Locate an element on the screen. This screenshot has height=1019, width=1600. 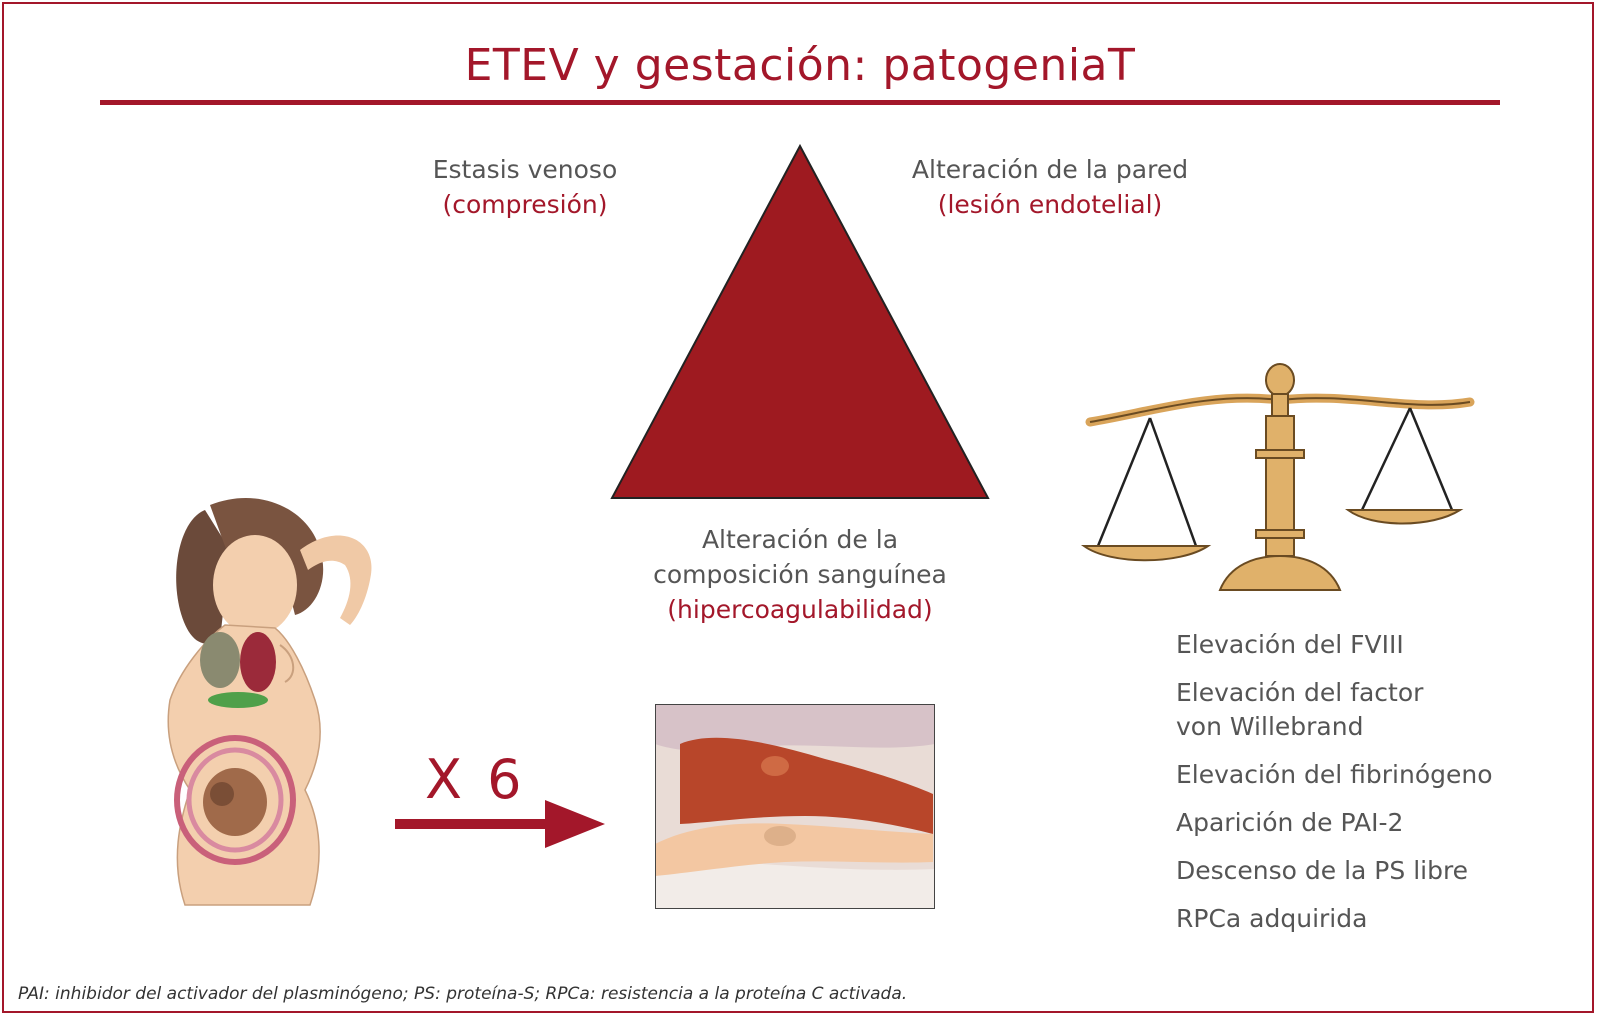
factor-item: Elevación del FVIII is located at coordinates (1386, 645).